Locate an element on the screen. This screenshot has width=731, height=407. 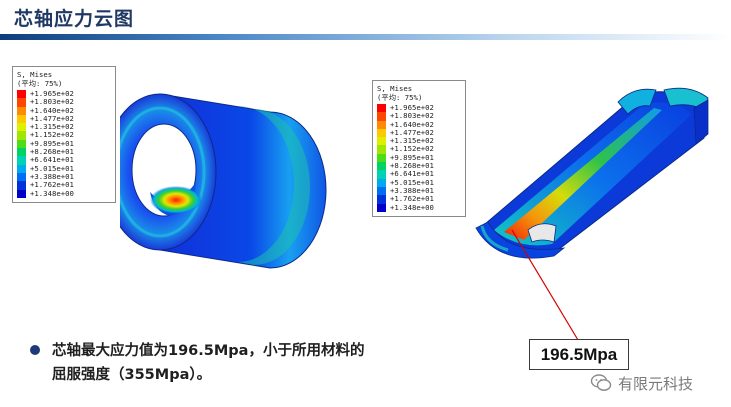
page-title: 芯轴应力云图 is located at coordinates (74, 19).